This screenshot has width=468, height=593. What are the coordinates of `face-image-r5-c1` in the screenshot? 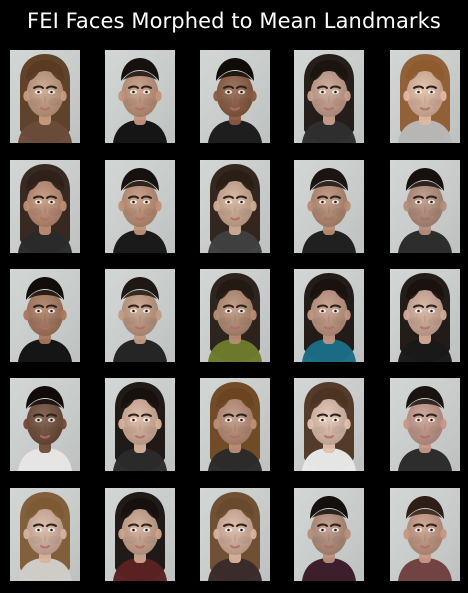 It's located at (45, 534).